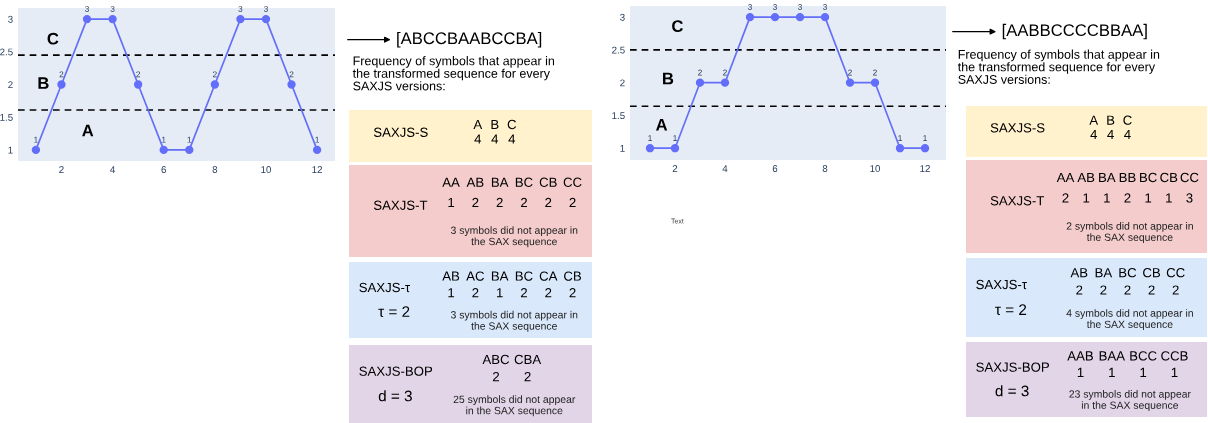 This screenshot has width=1208, height=423. What do you see at coordinates (1058, 66) in the screenshot?
I see `text: Frequency of symbols that appear in the transformed sequence for every SAXJS versions:` at bounding box center [1058, 66].